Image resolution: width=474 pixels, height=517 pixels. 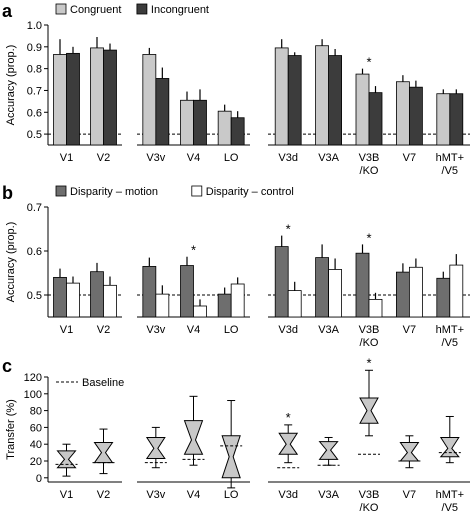 What do you see at coordinates (369, 330) in the screenshot?
I see `category-label: V3B` at bounding box center [369, 330].